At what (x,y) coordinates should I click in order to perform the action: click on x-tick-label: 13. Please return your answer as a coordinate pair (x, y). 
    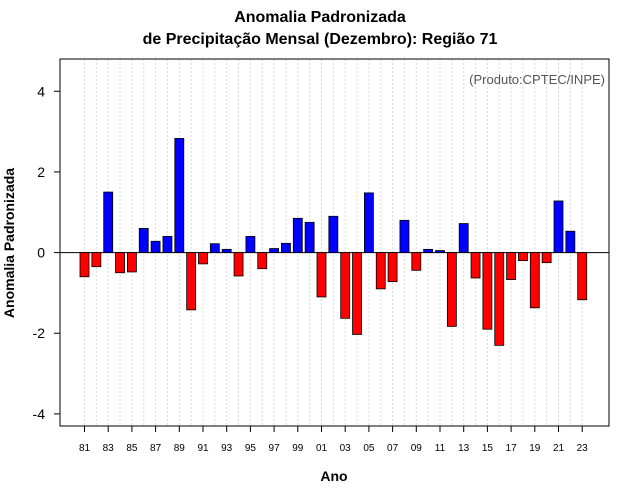
    Looking at the image, I should click on (464, 448).